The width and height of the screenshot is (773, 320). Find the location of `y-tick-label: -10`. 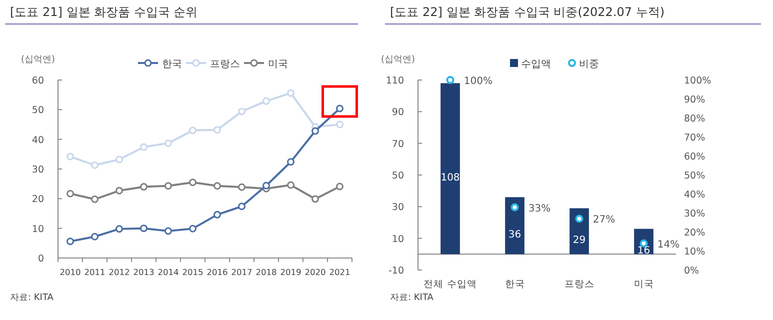

y-tick-label: -10 is located at coordinates (396, 271).